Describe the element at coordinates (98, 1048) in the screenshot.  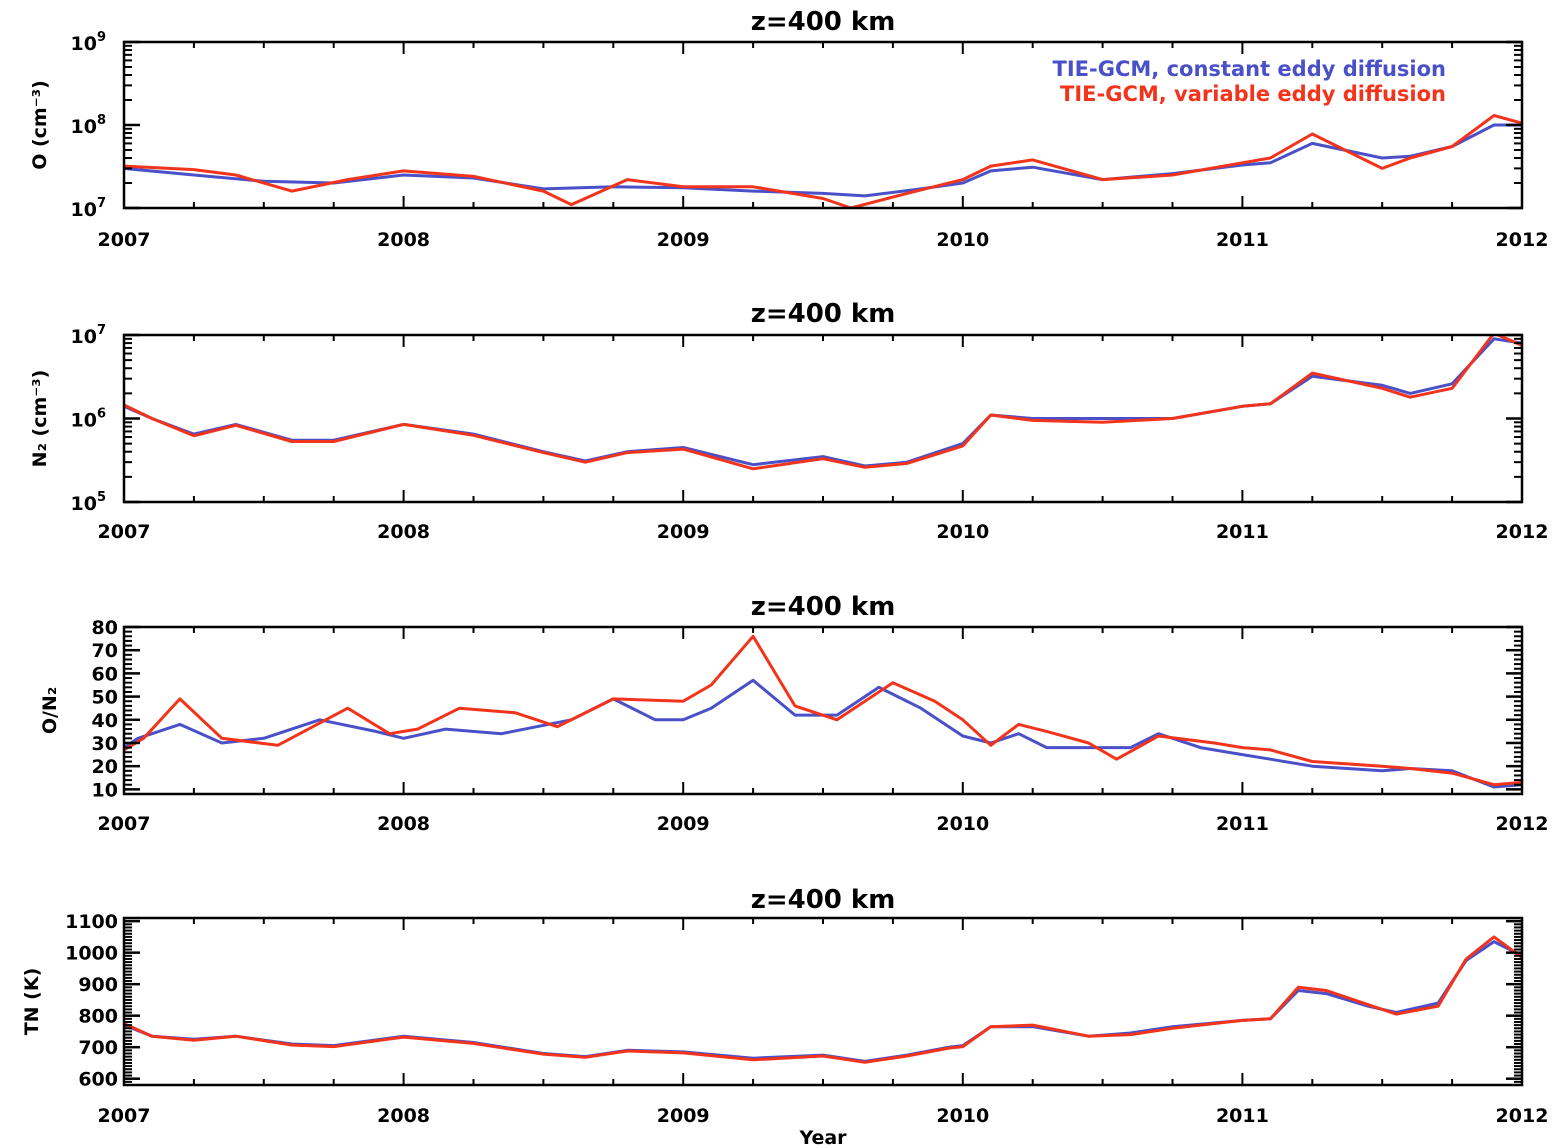
I see `y-tick-label: 700` at that location.